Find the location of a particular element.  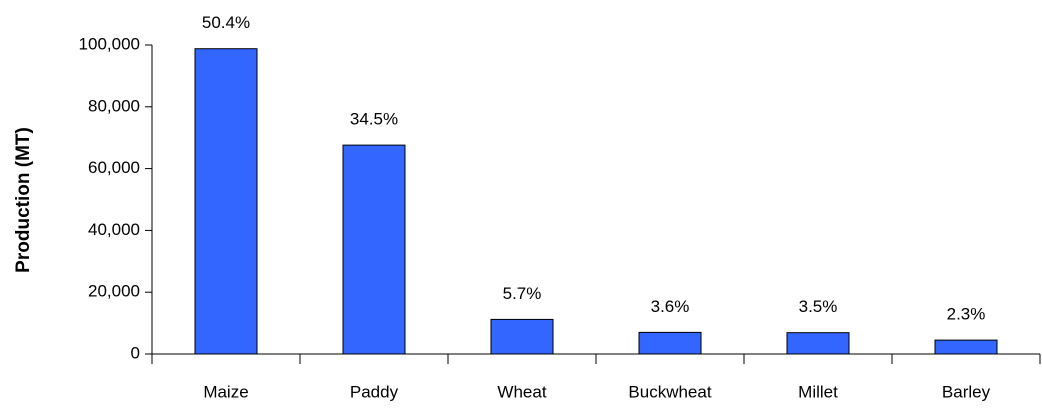

annotation: 5.7% is located at coordinates (522, 293).